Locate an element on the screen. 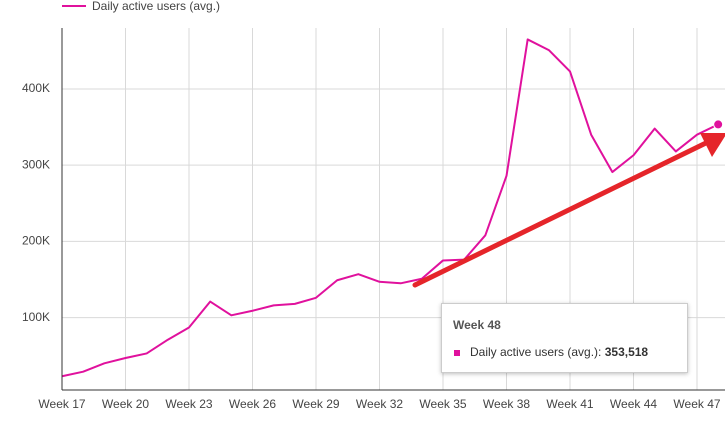 The image size is (725, 428). x-tick-label: Week 44 is located at coordinates (633, 404).